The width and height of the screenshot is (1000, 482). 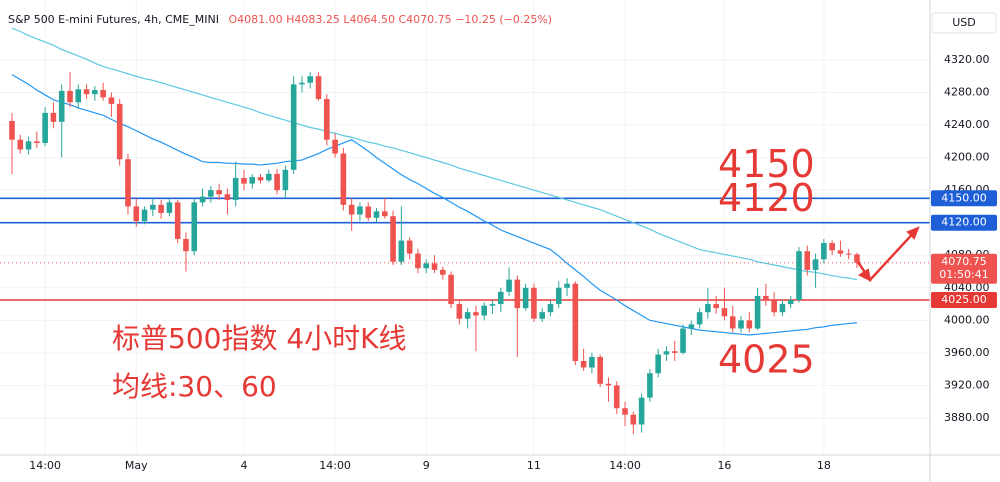 What do you see at coordinates (963, 274) in the screenshot?
I see `countdown: 01:50:41` at bounding box center [963, 274].